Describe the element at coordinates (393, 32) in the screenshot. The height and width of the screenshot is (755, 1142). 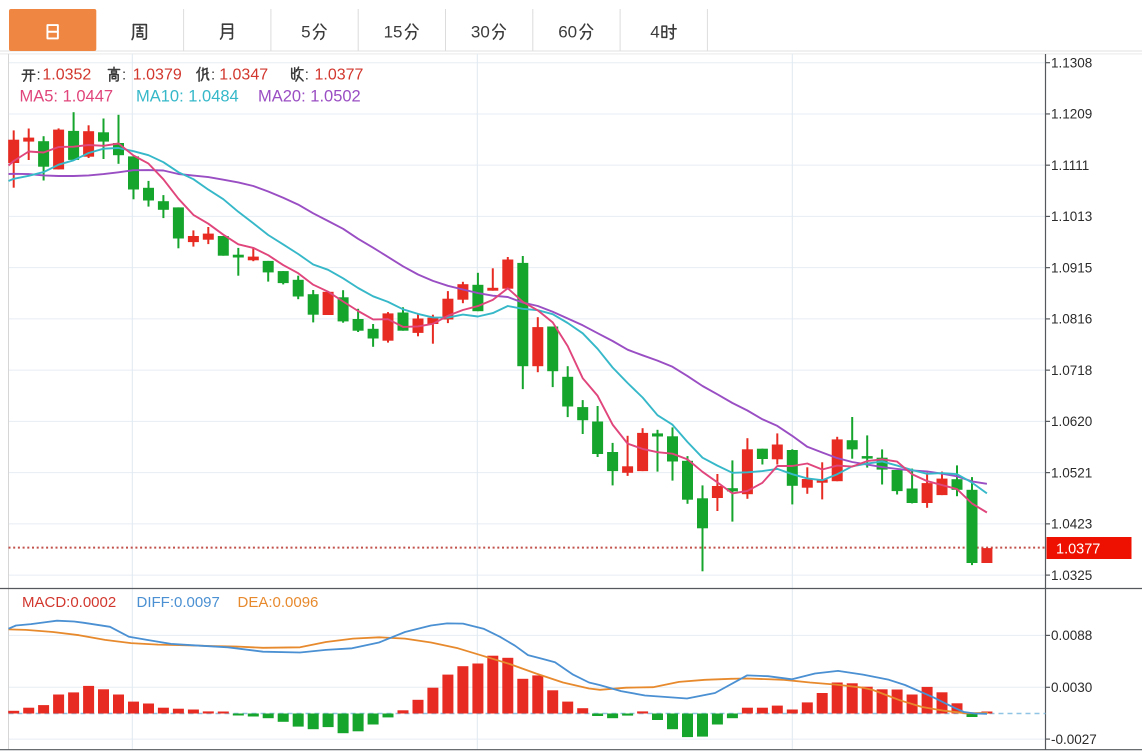
I see `svg-text: 15` at that location.